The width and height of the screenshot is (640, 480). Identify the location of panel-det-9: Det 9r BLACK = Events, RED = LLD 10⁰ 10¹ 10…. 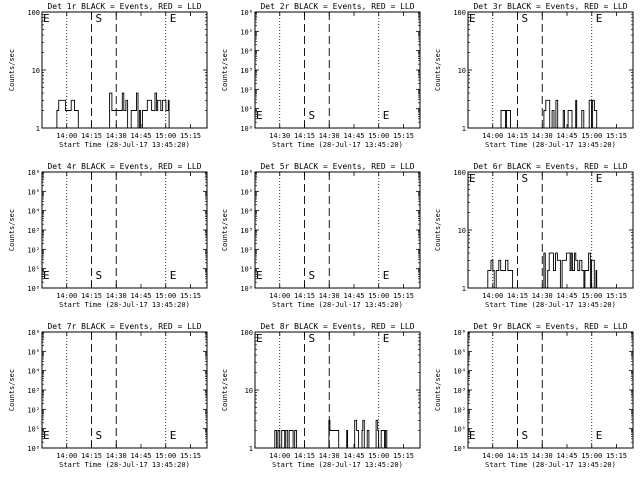
(534, 395).